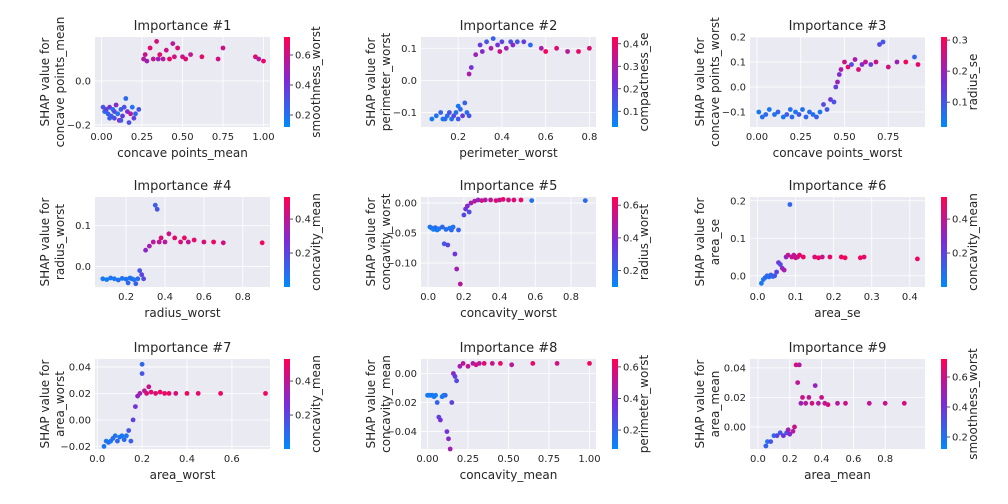 This screenshot has height=504, width=1008. What do you see at coordinates (944, 82) in the screenshot?
I see `colorbar` at bounding box center [944, 82].